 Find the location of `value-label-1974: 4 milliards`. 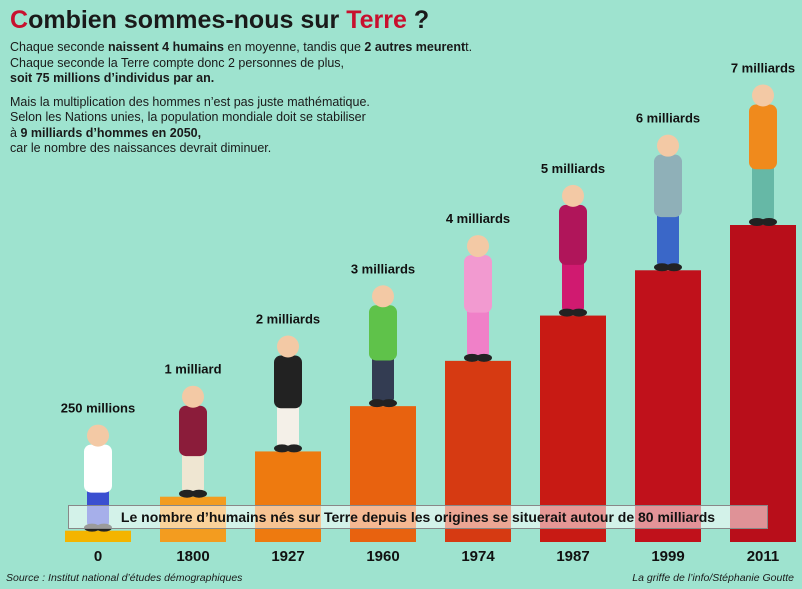

value-label-1974: 4 milliards is located at coordinates (478, 218).